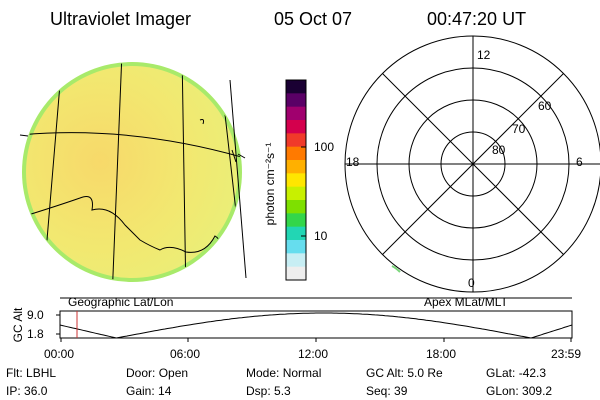 This screenshot has height=400, width=600. I want to click on mlt-label-12: 12, so click(484, 55).